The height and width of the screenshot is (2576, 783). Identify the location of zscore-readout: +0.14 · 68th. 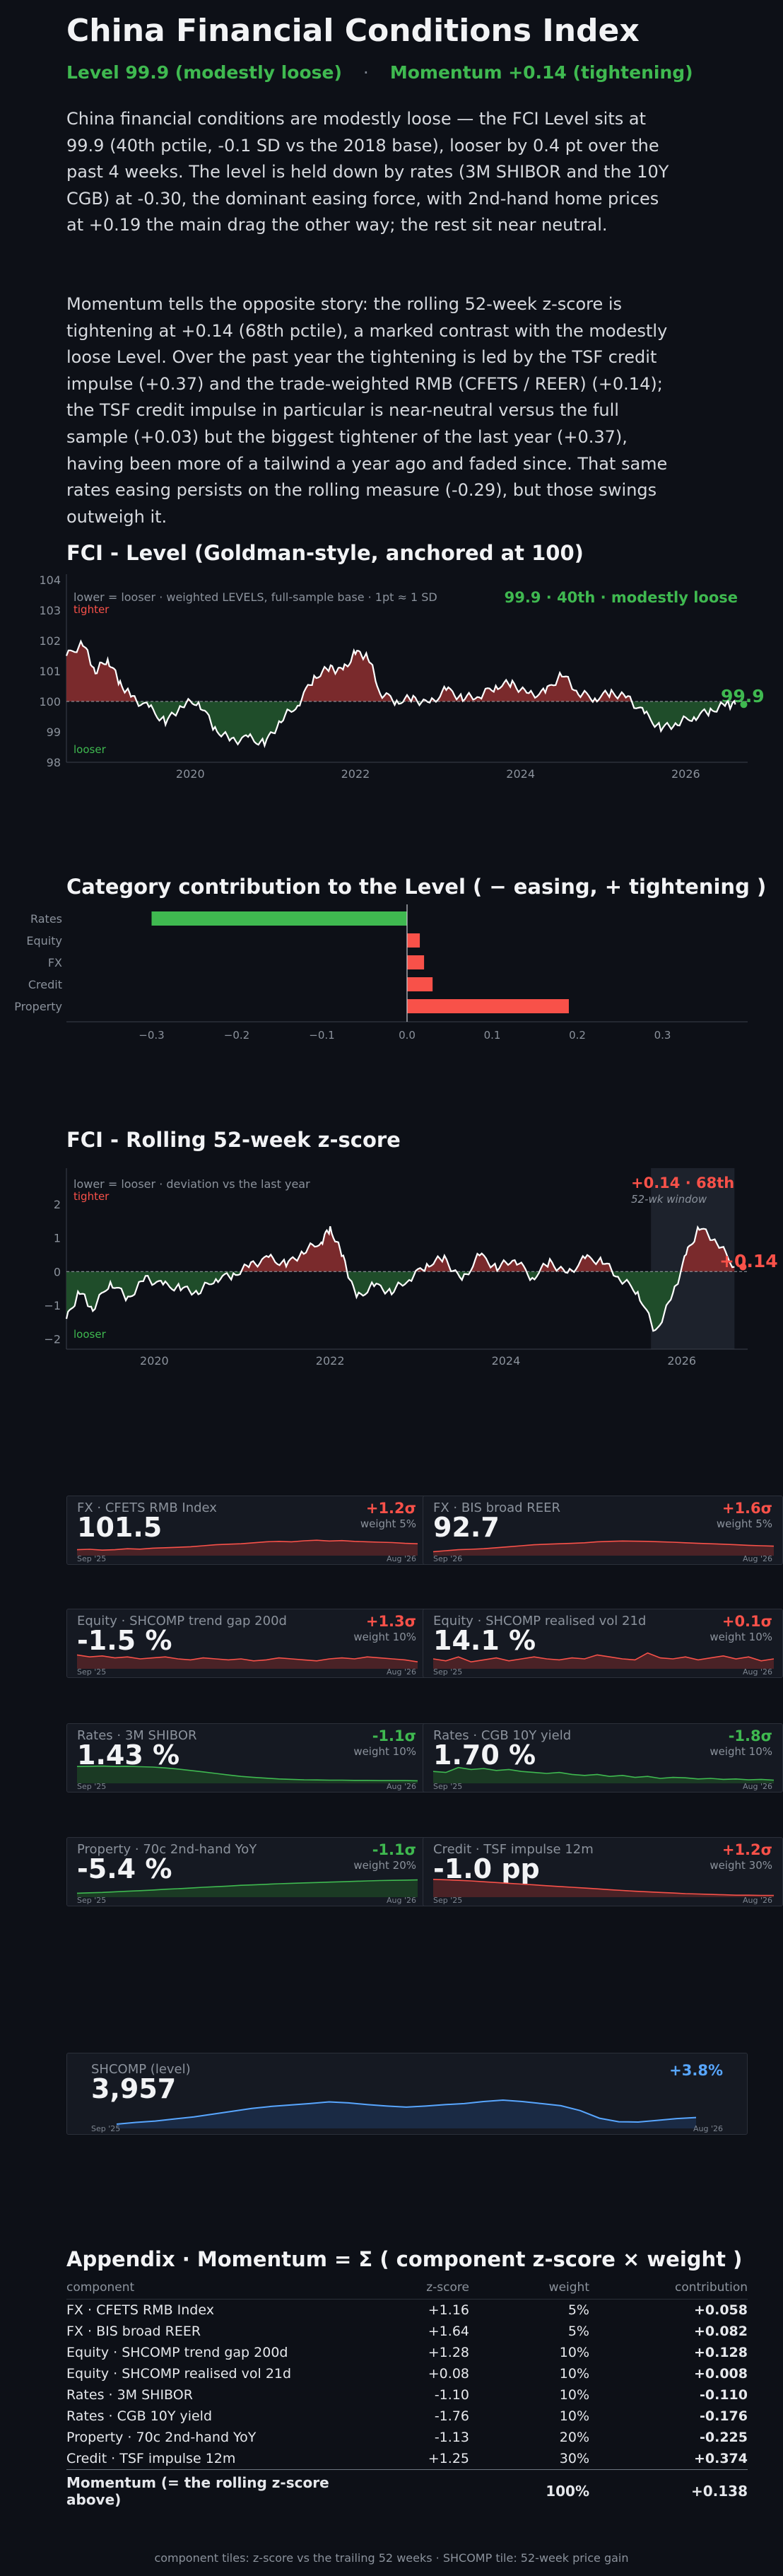
(683, 1183).